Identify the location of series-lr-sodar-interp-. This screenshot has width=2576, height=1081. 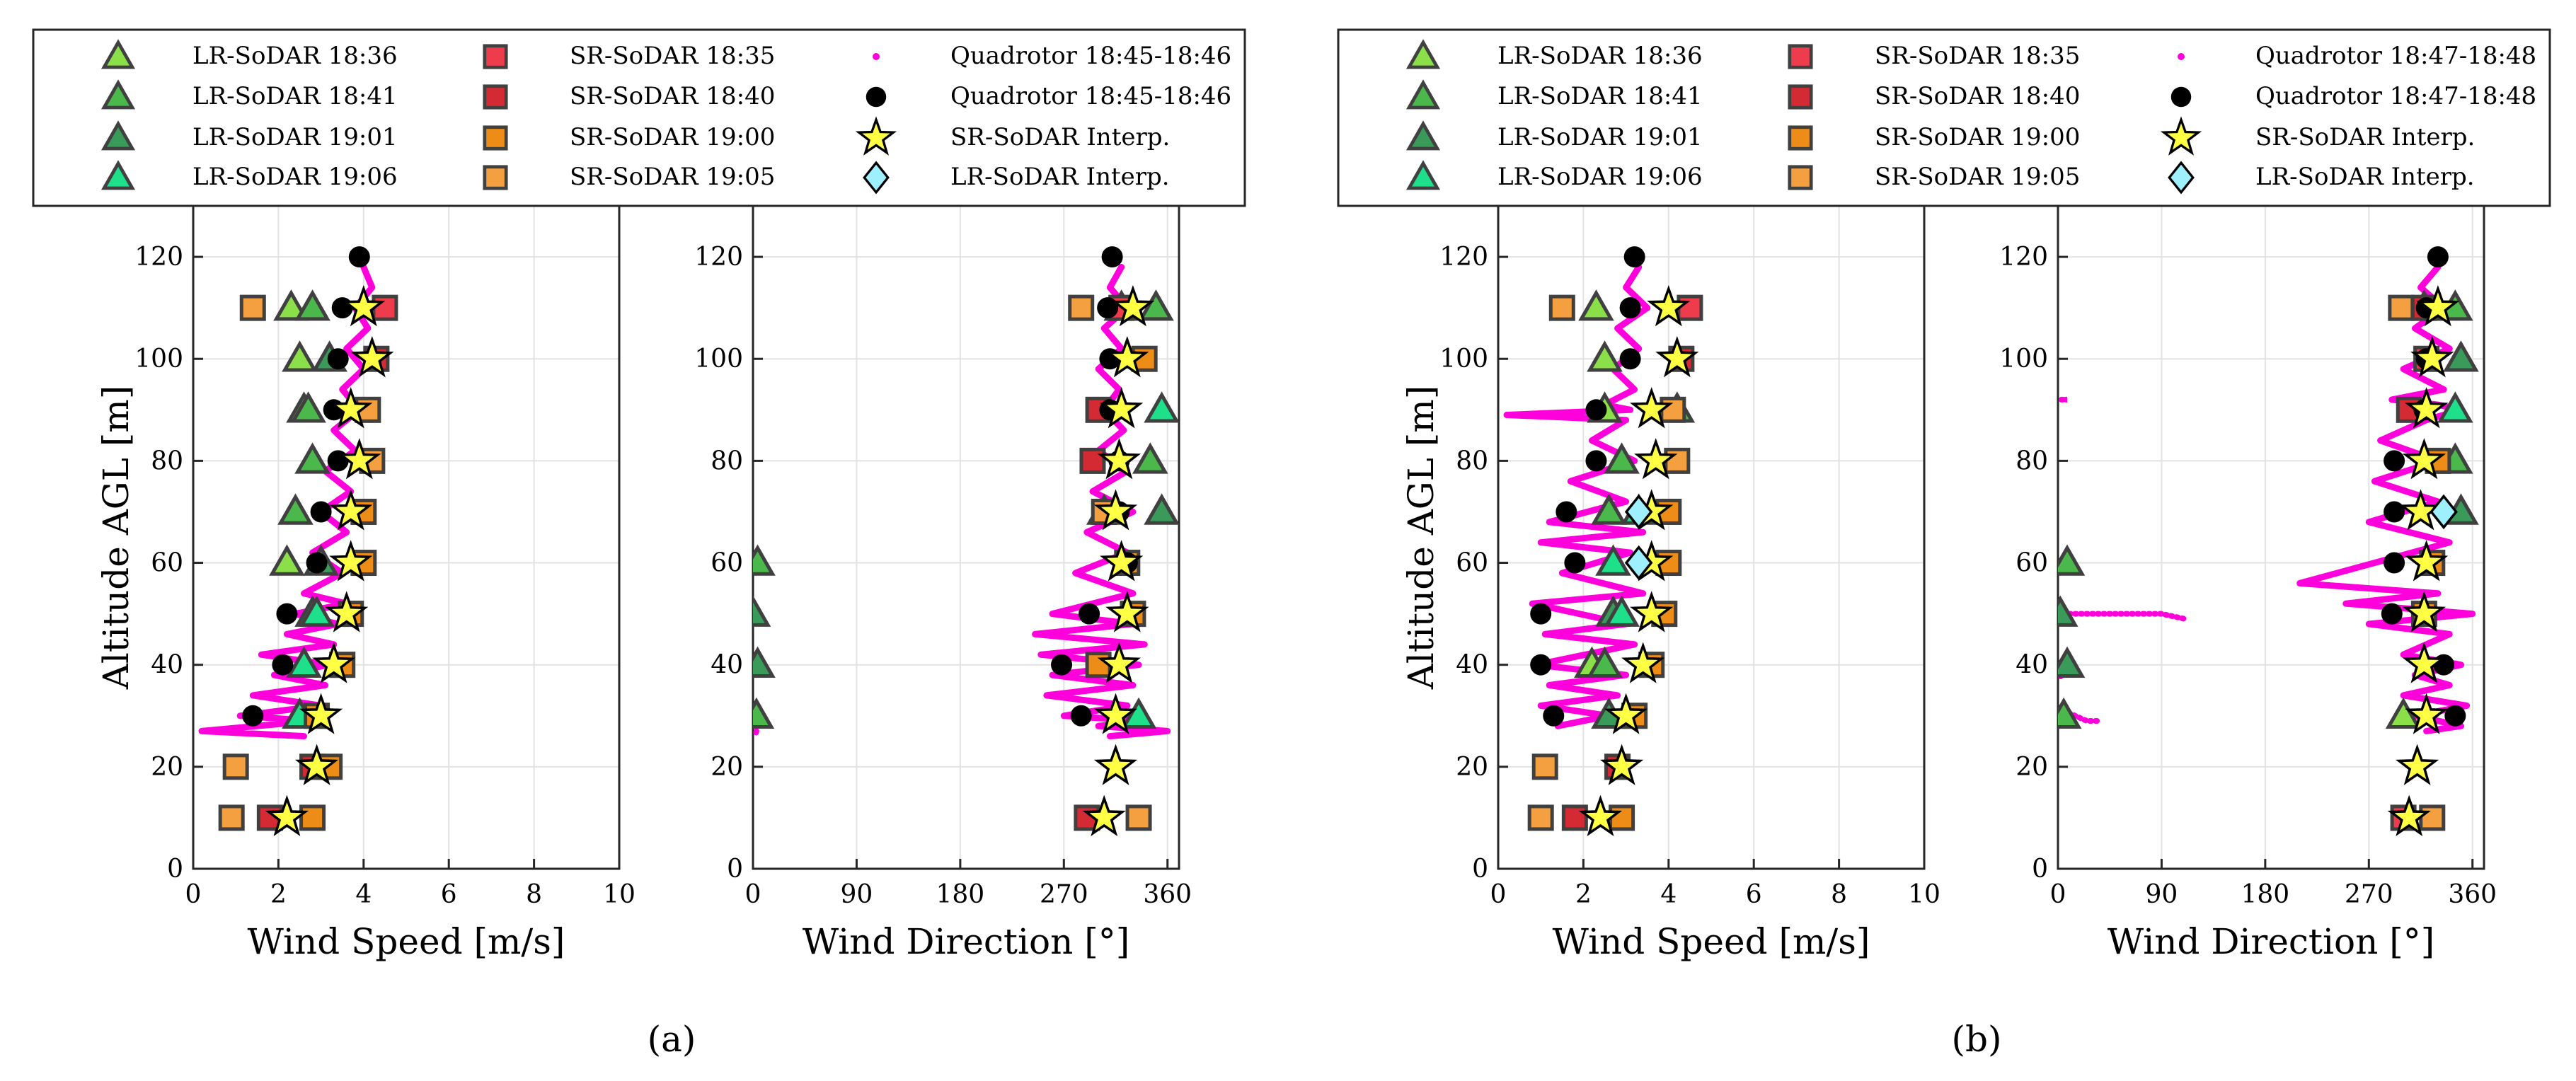
(2444, 512).